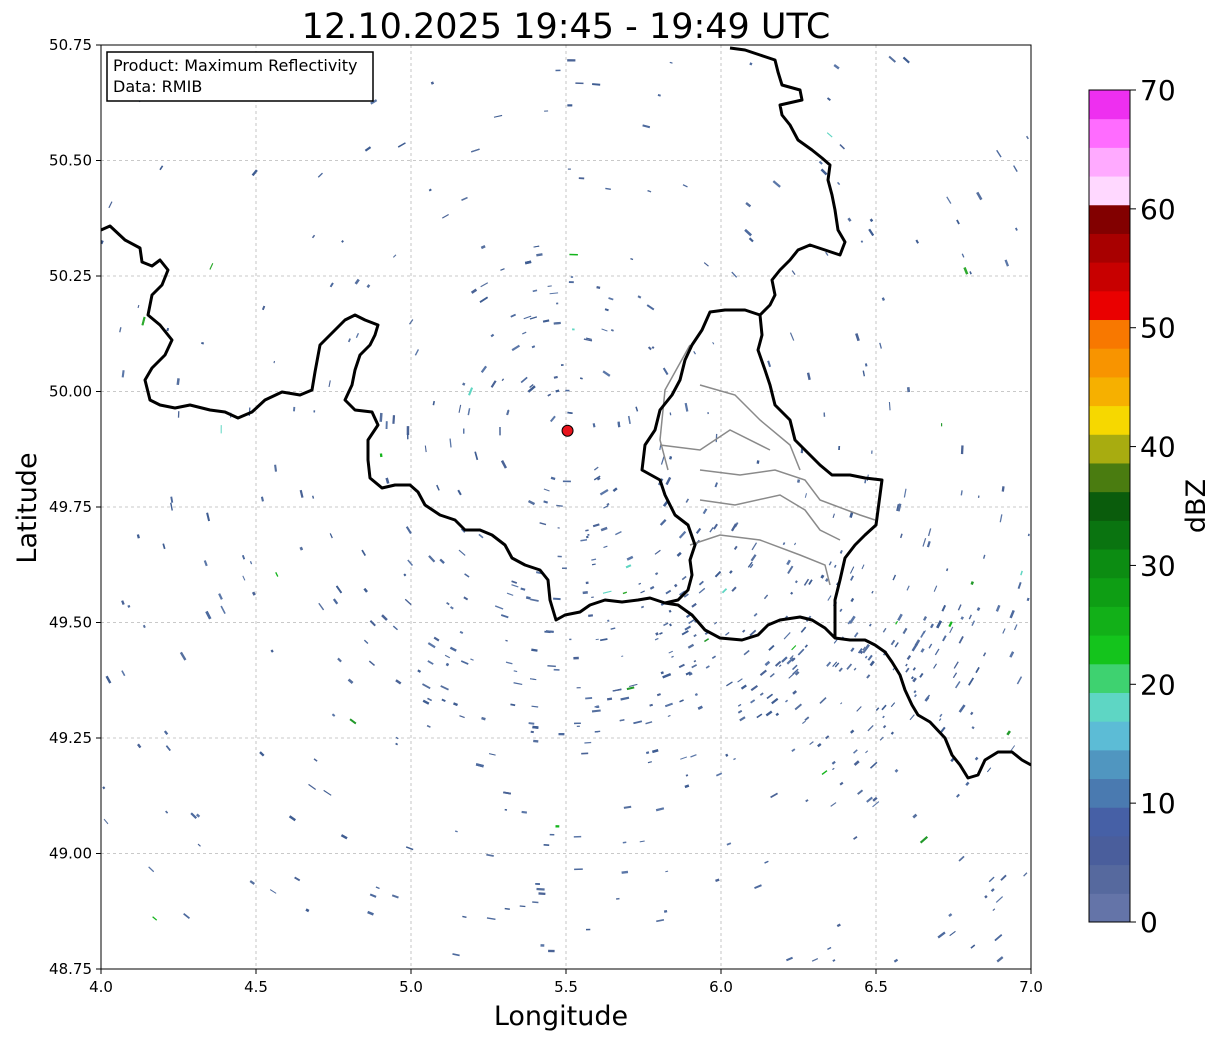 The width and height of the screenshot is (1219, 1040). I want to click on x-tick-label: 5.0, so click(411, 987).